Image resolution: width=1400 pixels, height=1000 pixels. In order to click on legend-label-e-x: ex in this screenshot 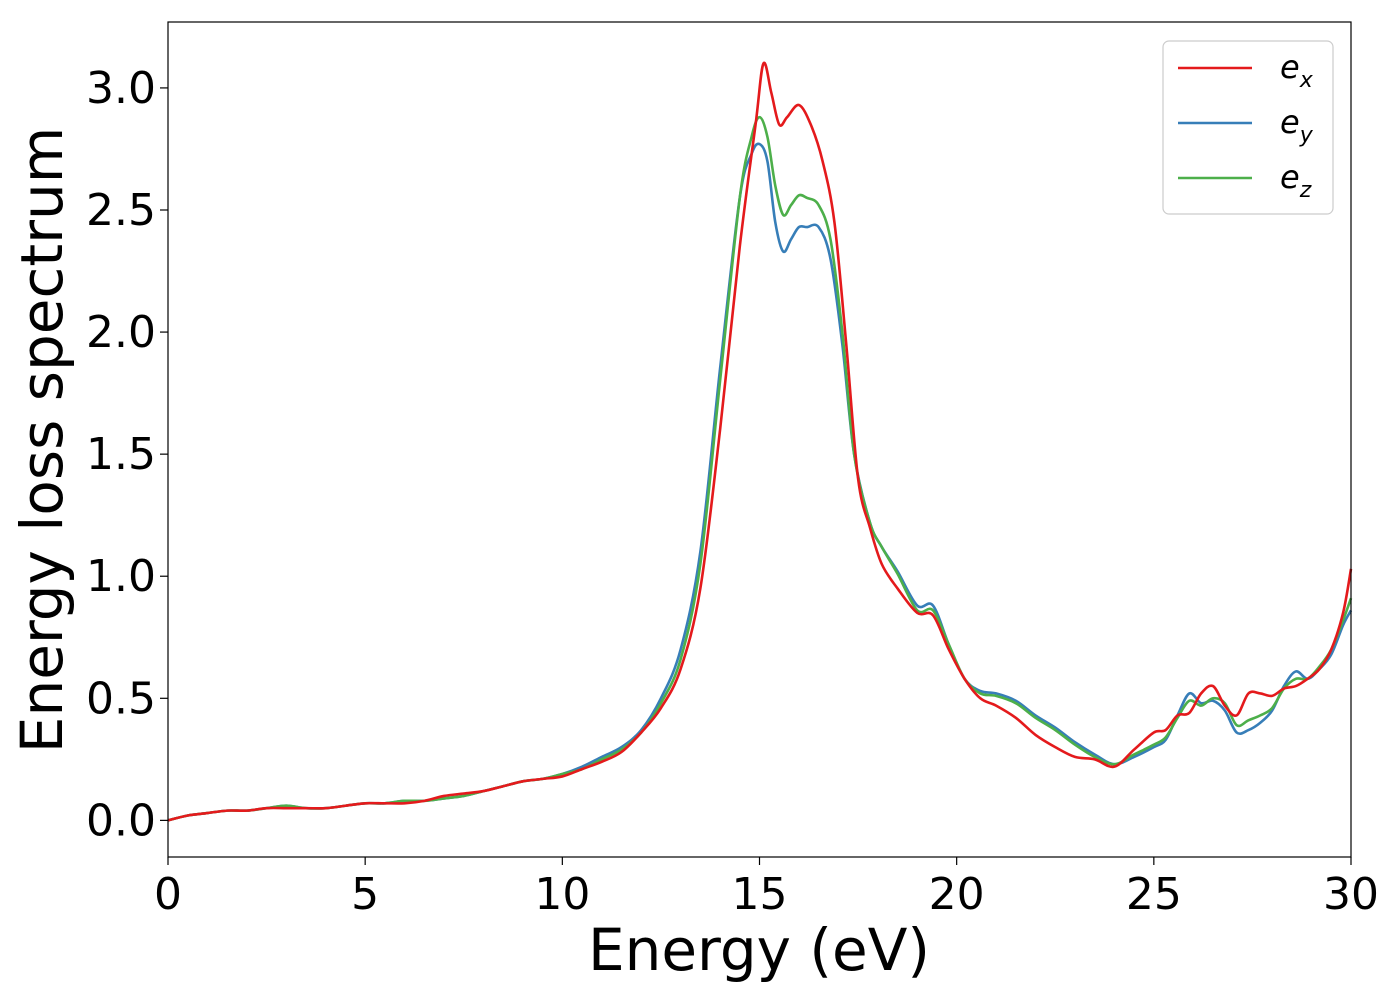, I will do `click(1297, 70)`.